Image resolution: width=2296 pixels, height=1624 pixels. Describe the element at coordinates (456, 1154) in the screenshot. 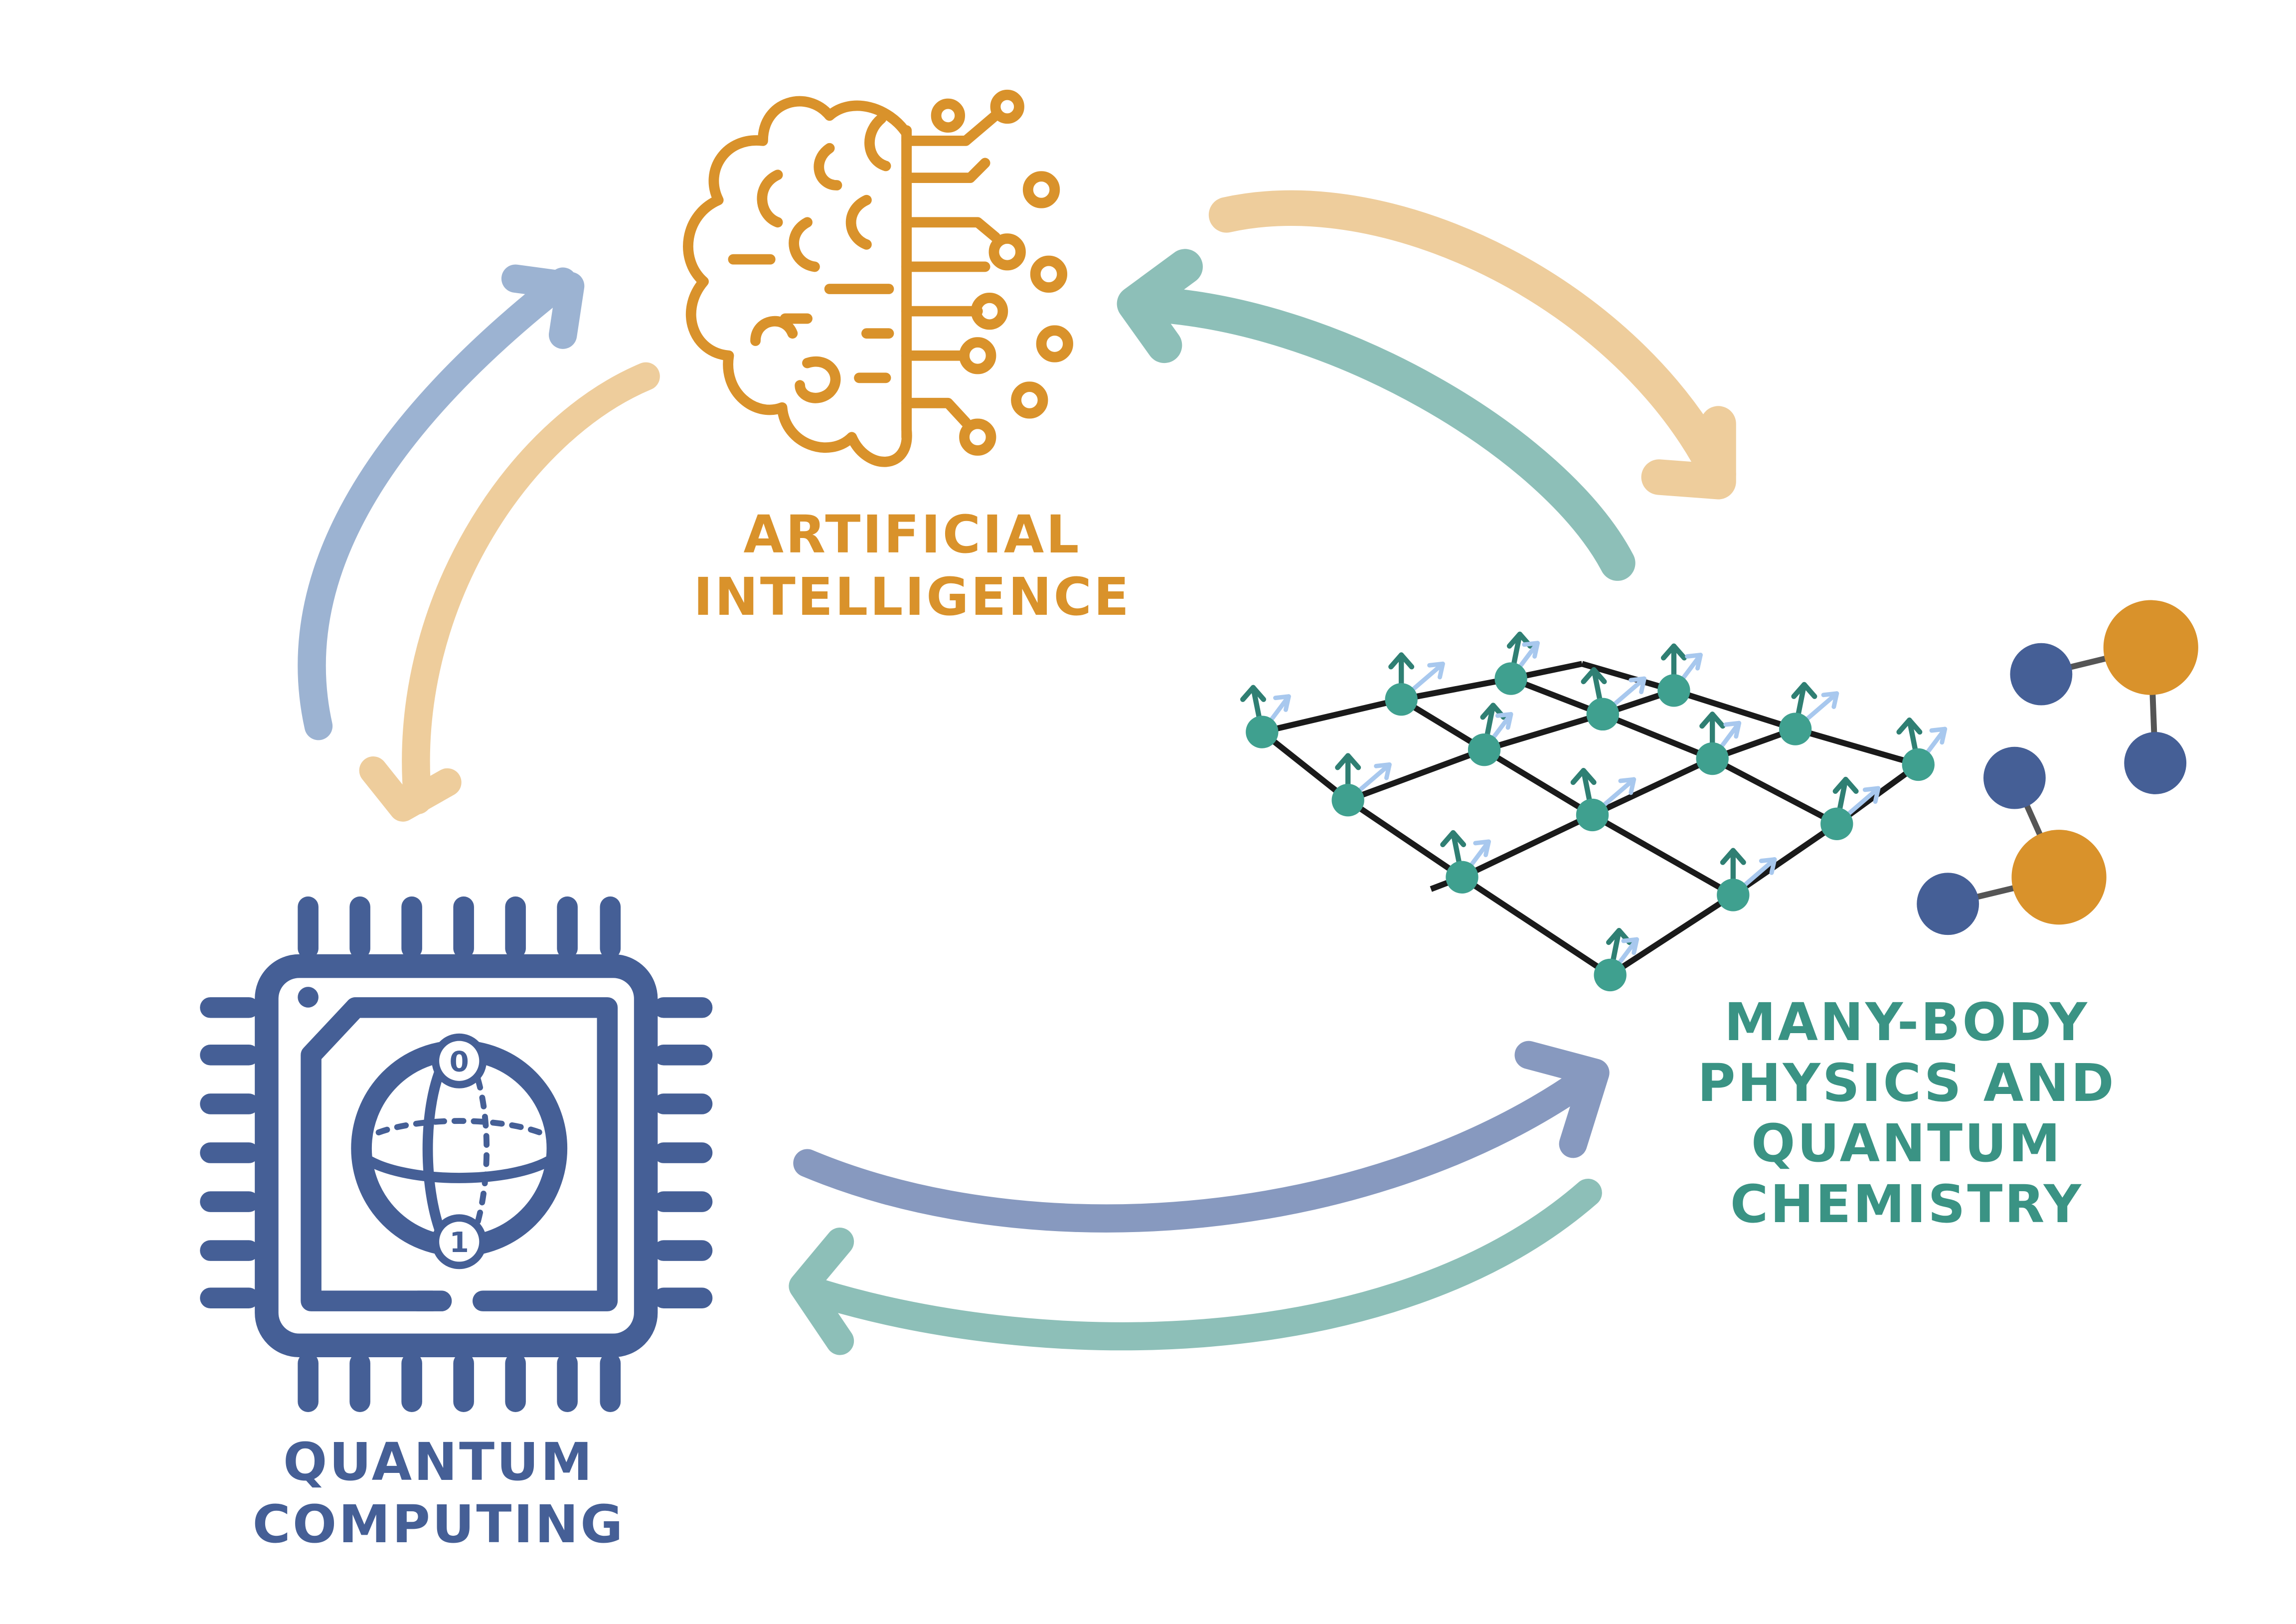

I see `quantum-chip-icon` at that location.